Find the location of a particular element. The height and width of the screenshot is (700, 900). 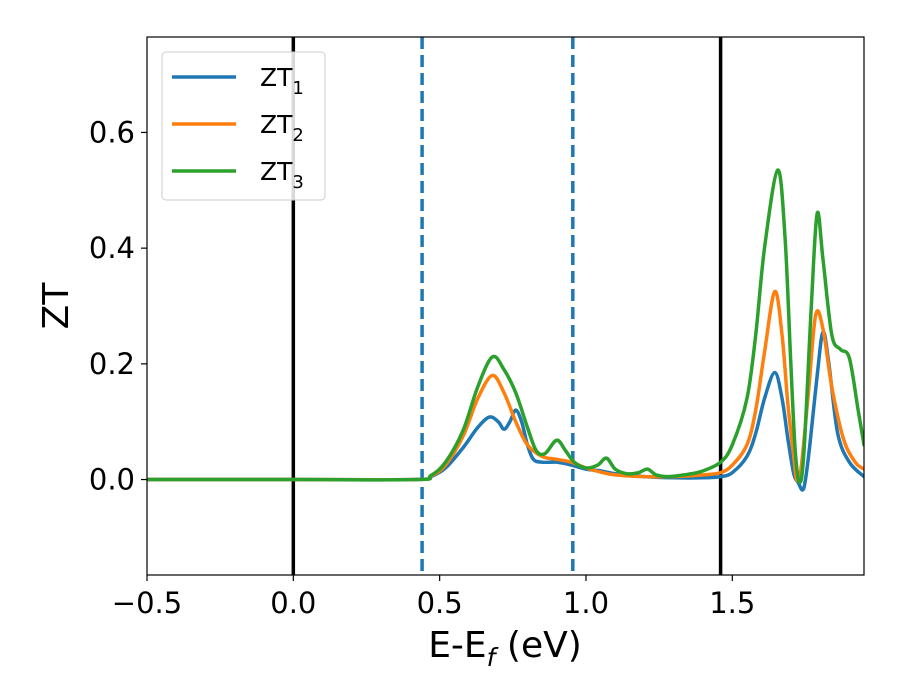

legend: ZT1 ZT2 ZT3 is located at coordinates (243, 126).